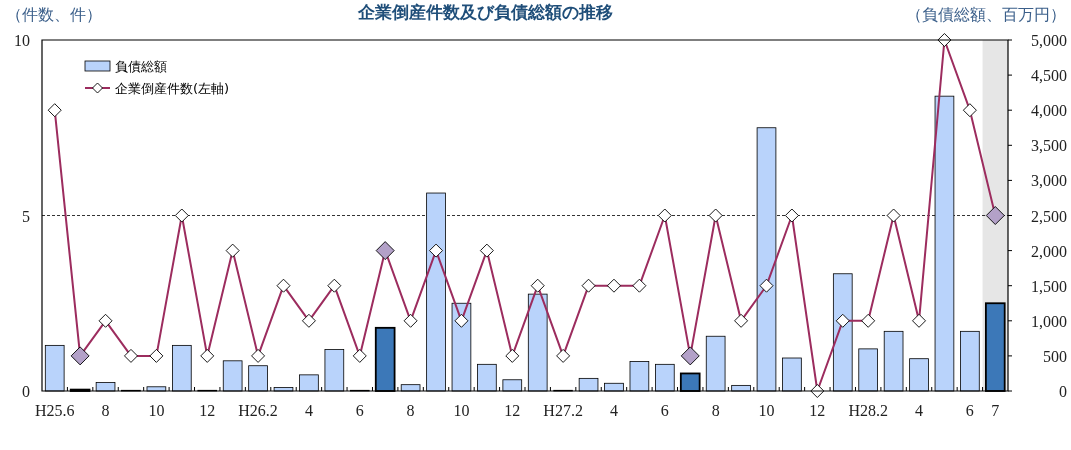 Image resolution: width=1071 pixels, height=450 pixels. Describe the element at coordinates (141, 66) in the screenshot. I see `legend-label: 負債総額` at that location.